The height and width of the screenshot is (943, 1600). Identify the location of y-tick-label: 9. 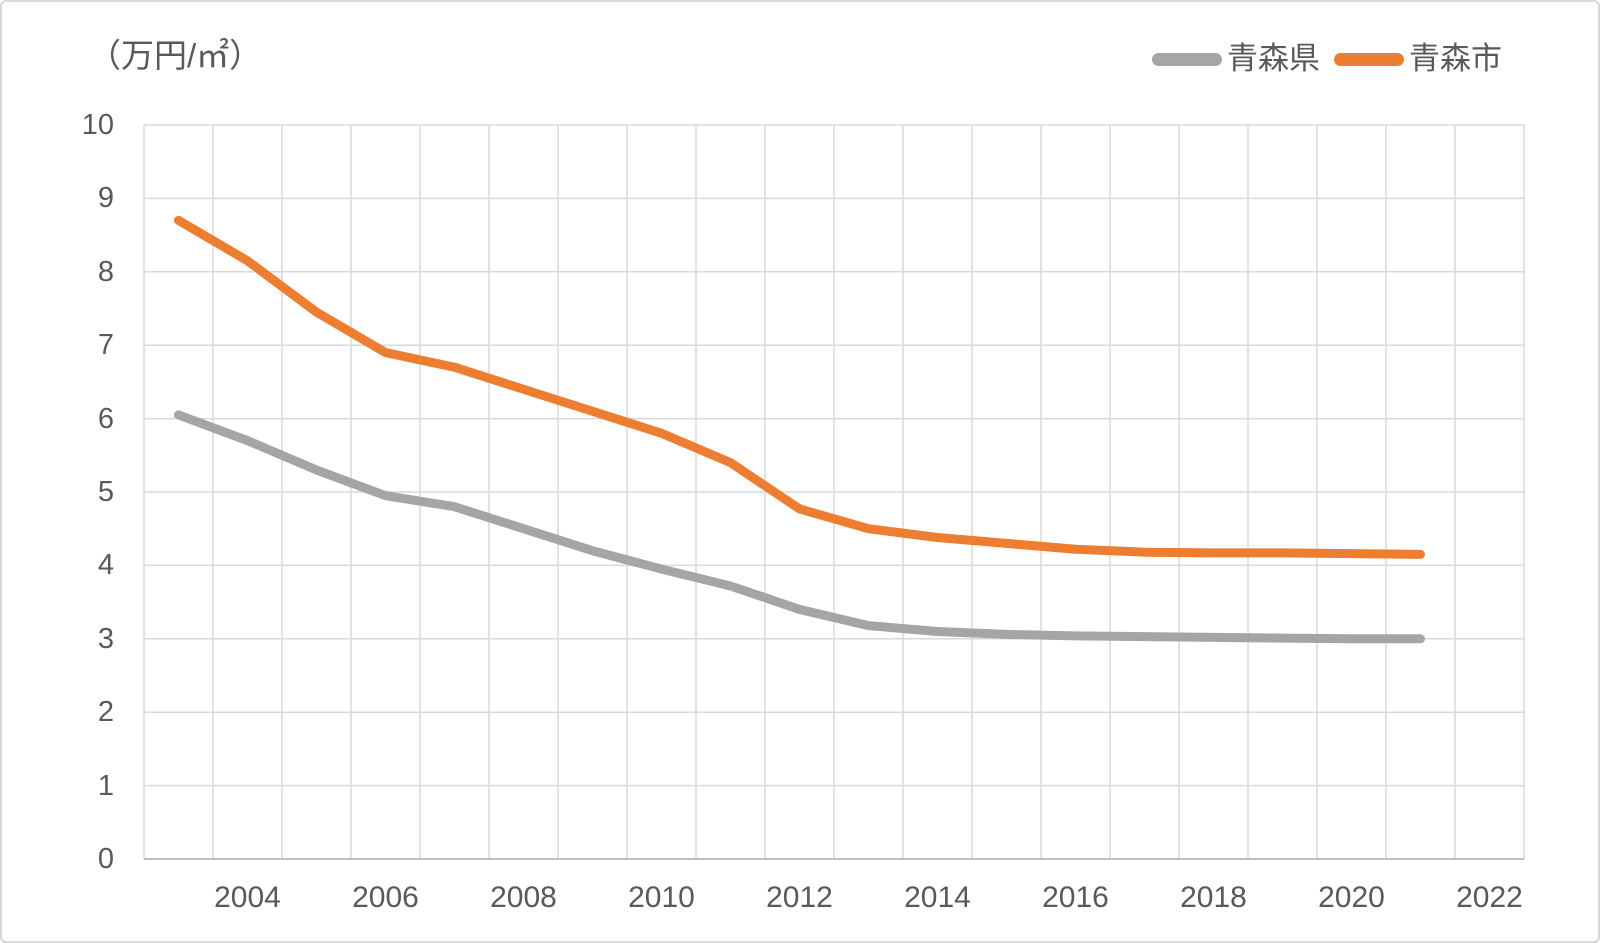
(105, 198).